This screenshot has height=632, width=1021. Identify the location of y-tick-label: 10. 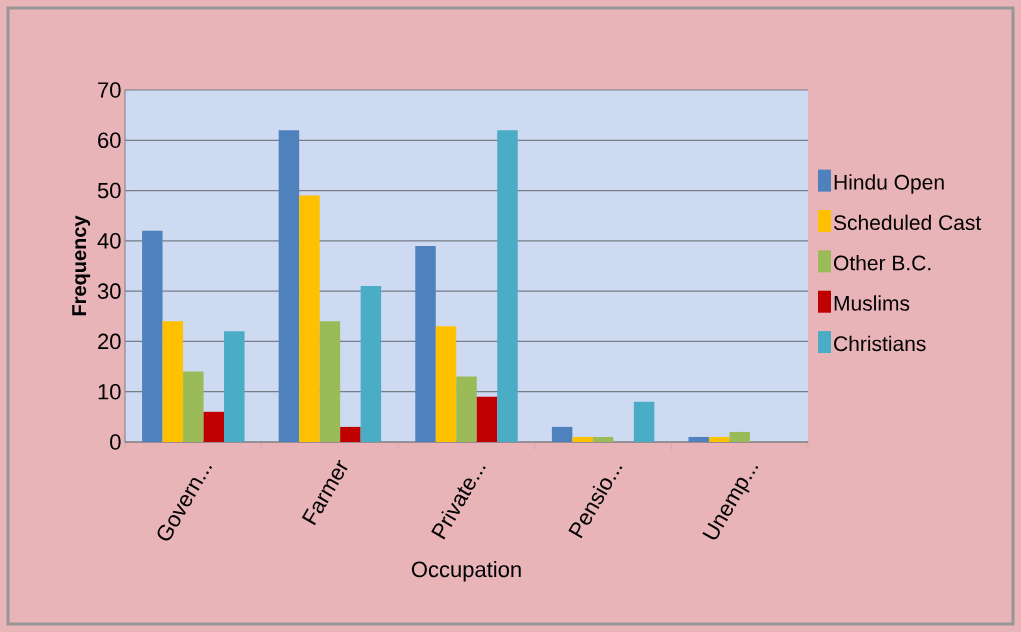
(109, 391).